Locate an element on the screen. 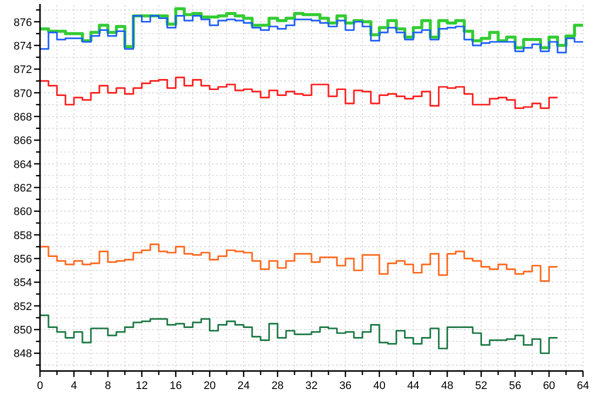 The height and width of the screenshot is (401, 597). y-tick-label: 868 is located at coordinates (23, 117).